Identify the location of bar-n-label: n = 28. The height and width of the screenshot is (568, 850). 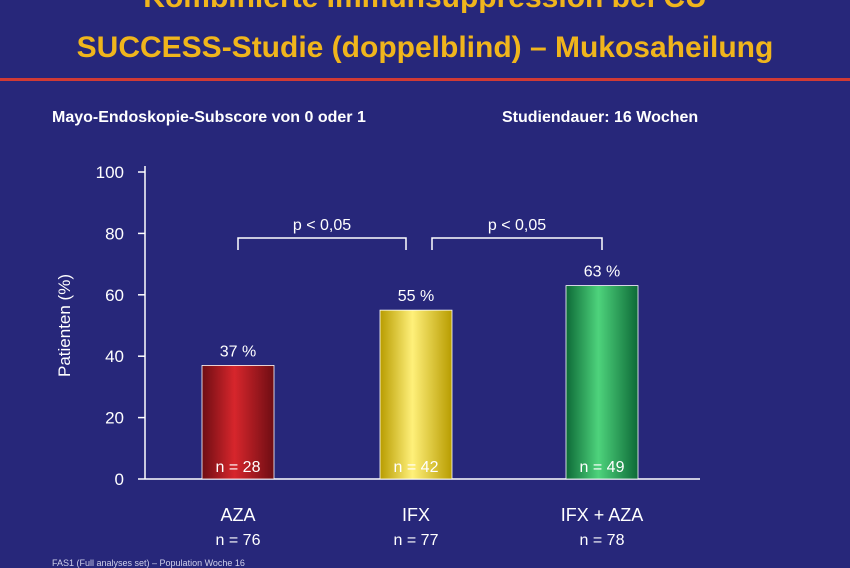
(238, 467).